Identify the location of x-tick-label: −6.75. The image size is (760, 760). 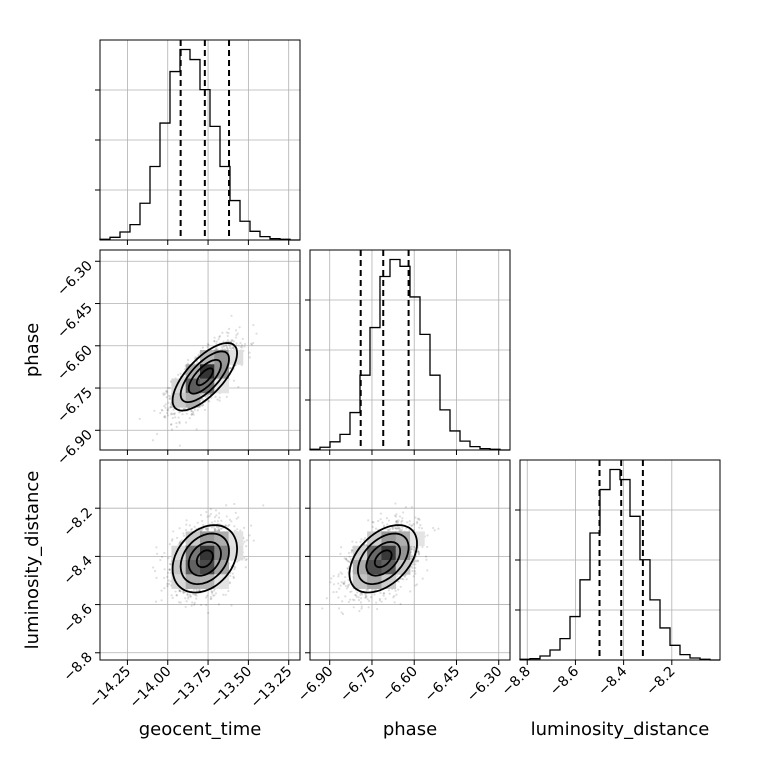
(358, 685).